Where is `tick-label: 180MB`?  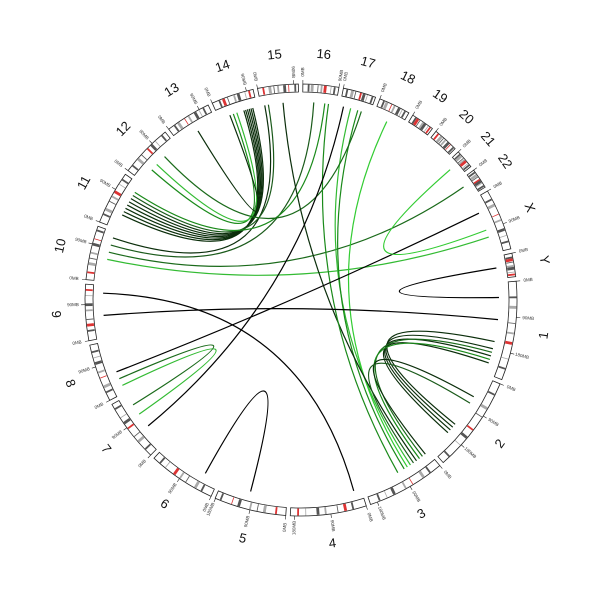
tick-label: 180MB is located at coordinates (522, 356).